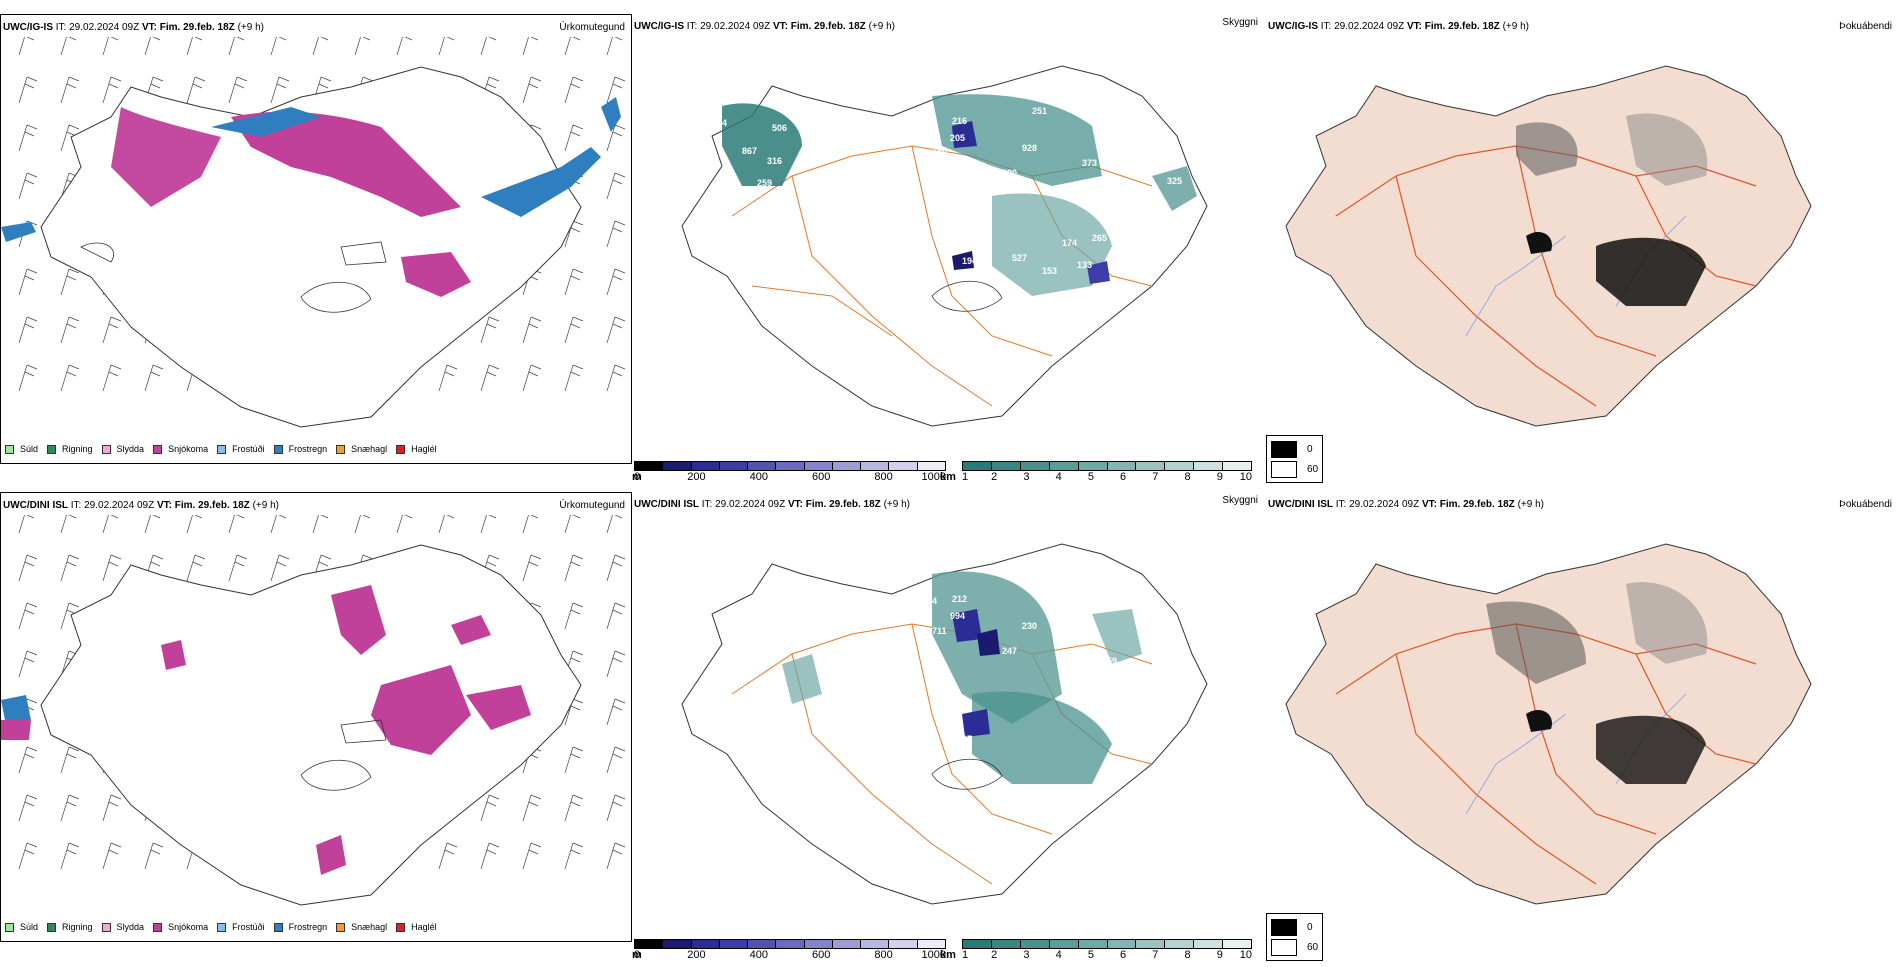 The height and width of the screenshot is (967, 1900). Describe the element at coordinates (779, 128) in the screenshot. I see `cloud-base-label: 506` at that location.